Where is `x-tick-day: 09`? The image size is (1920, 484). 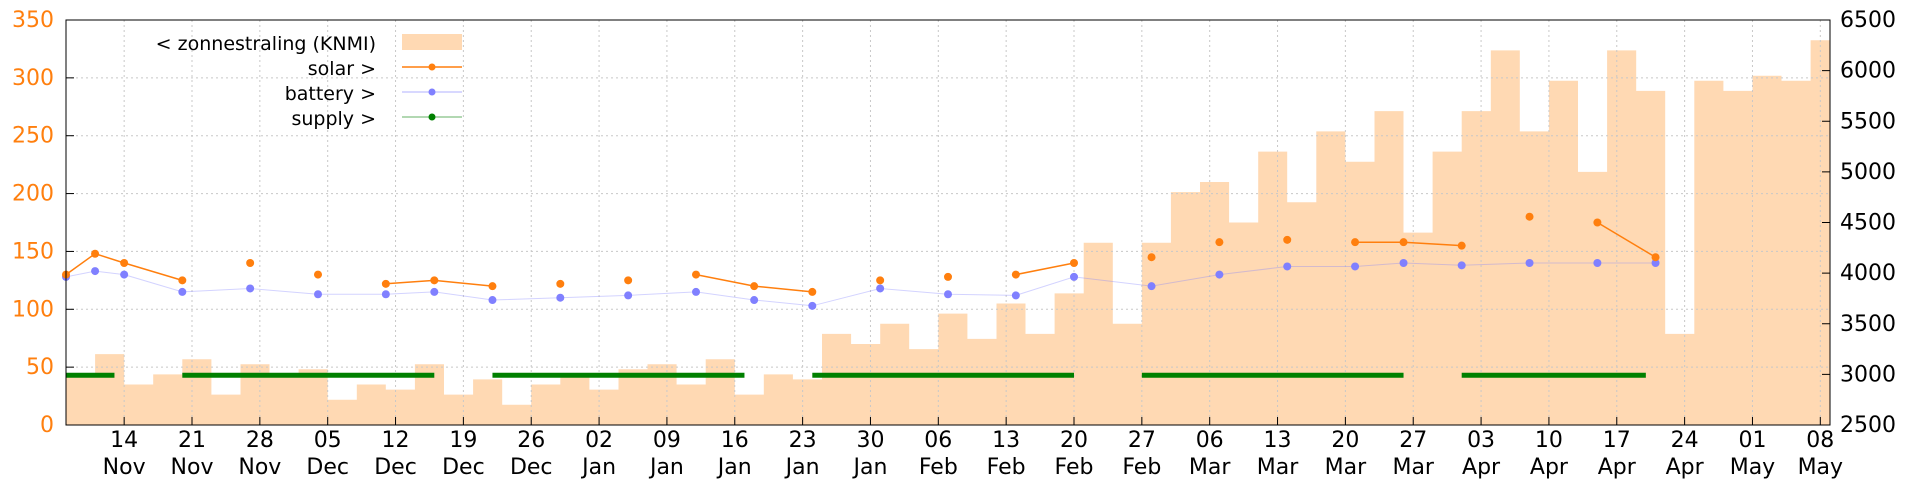
x-tick-day: 09 is located at coordinates (667, 440).